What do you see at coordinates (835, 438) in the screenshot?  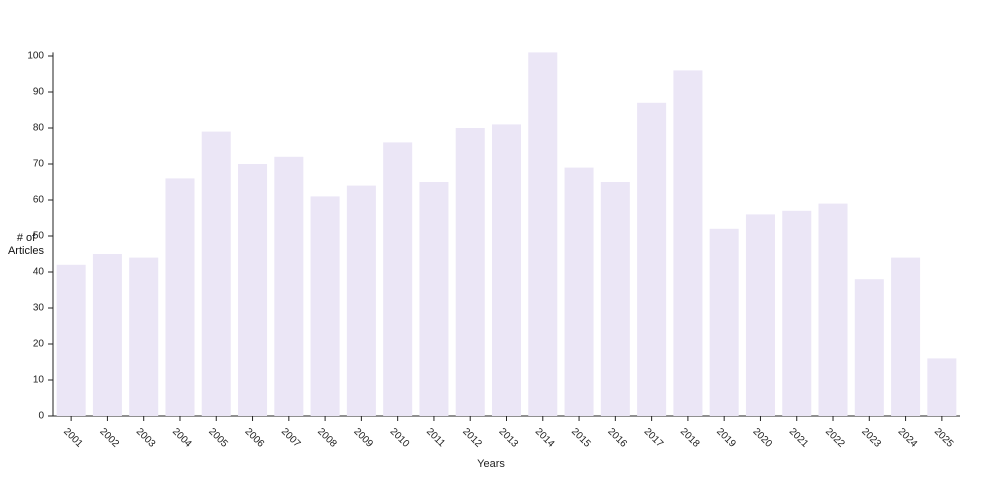 I see `x-tick-label: 2022` at bounding box center [835, 438].